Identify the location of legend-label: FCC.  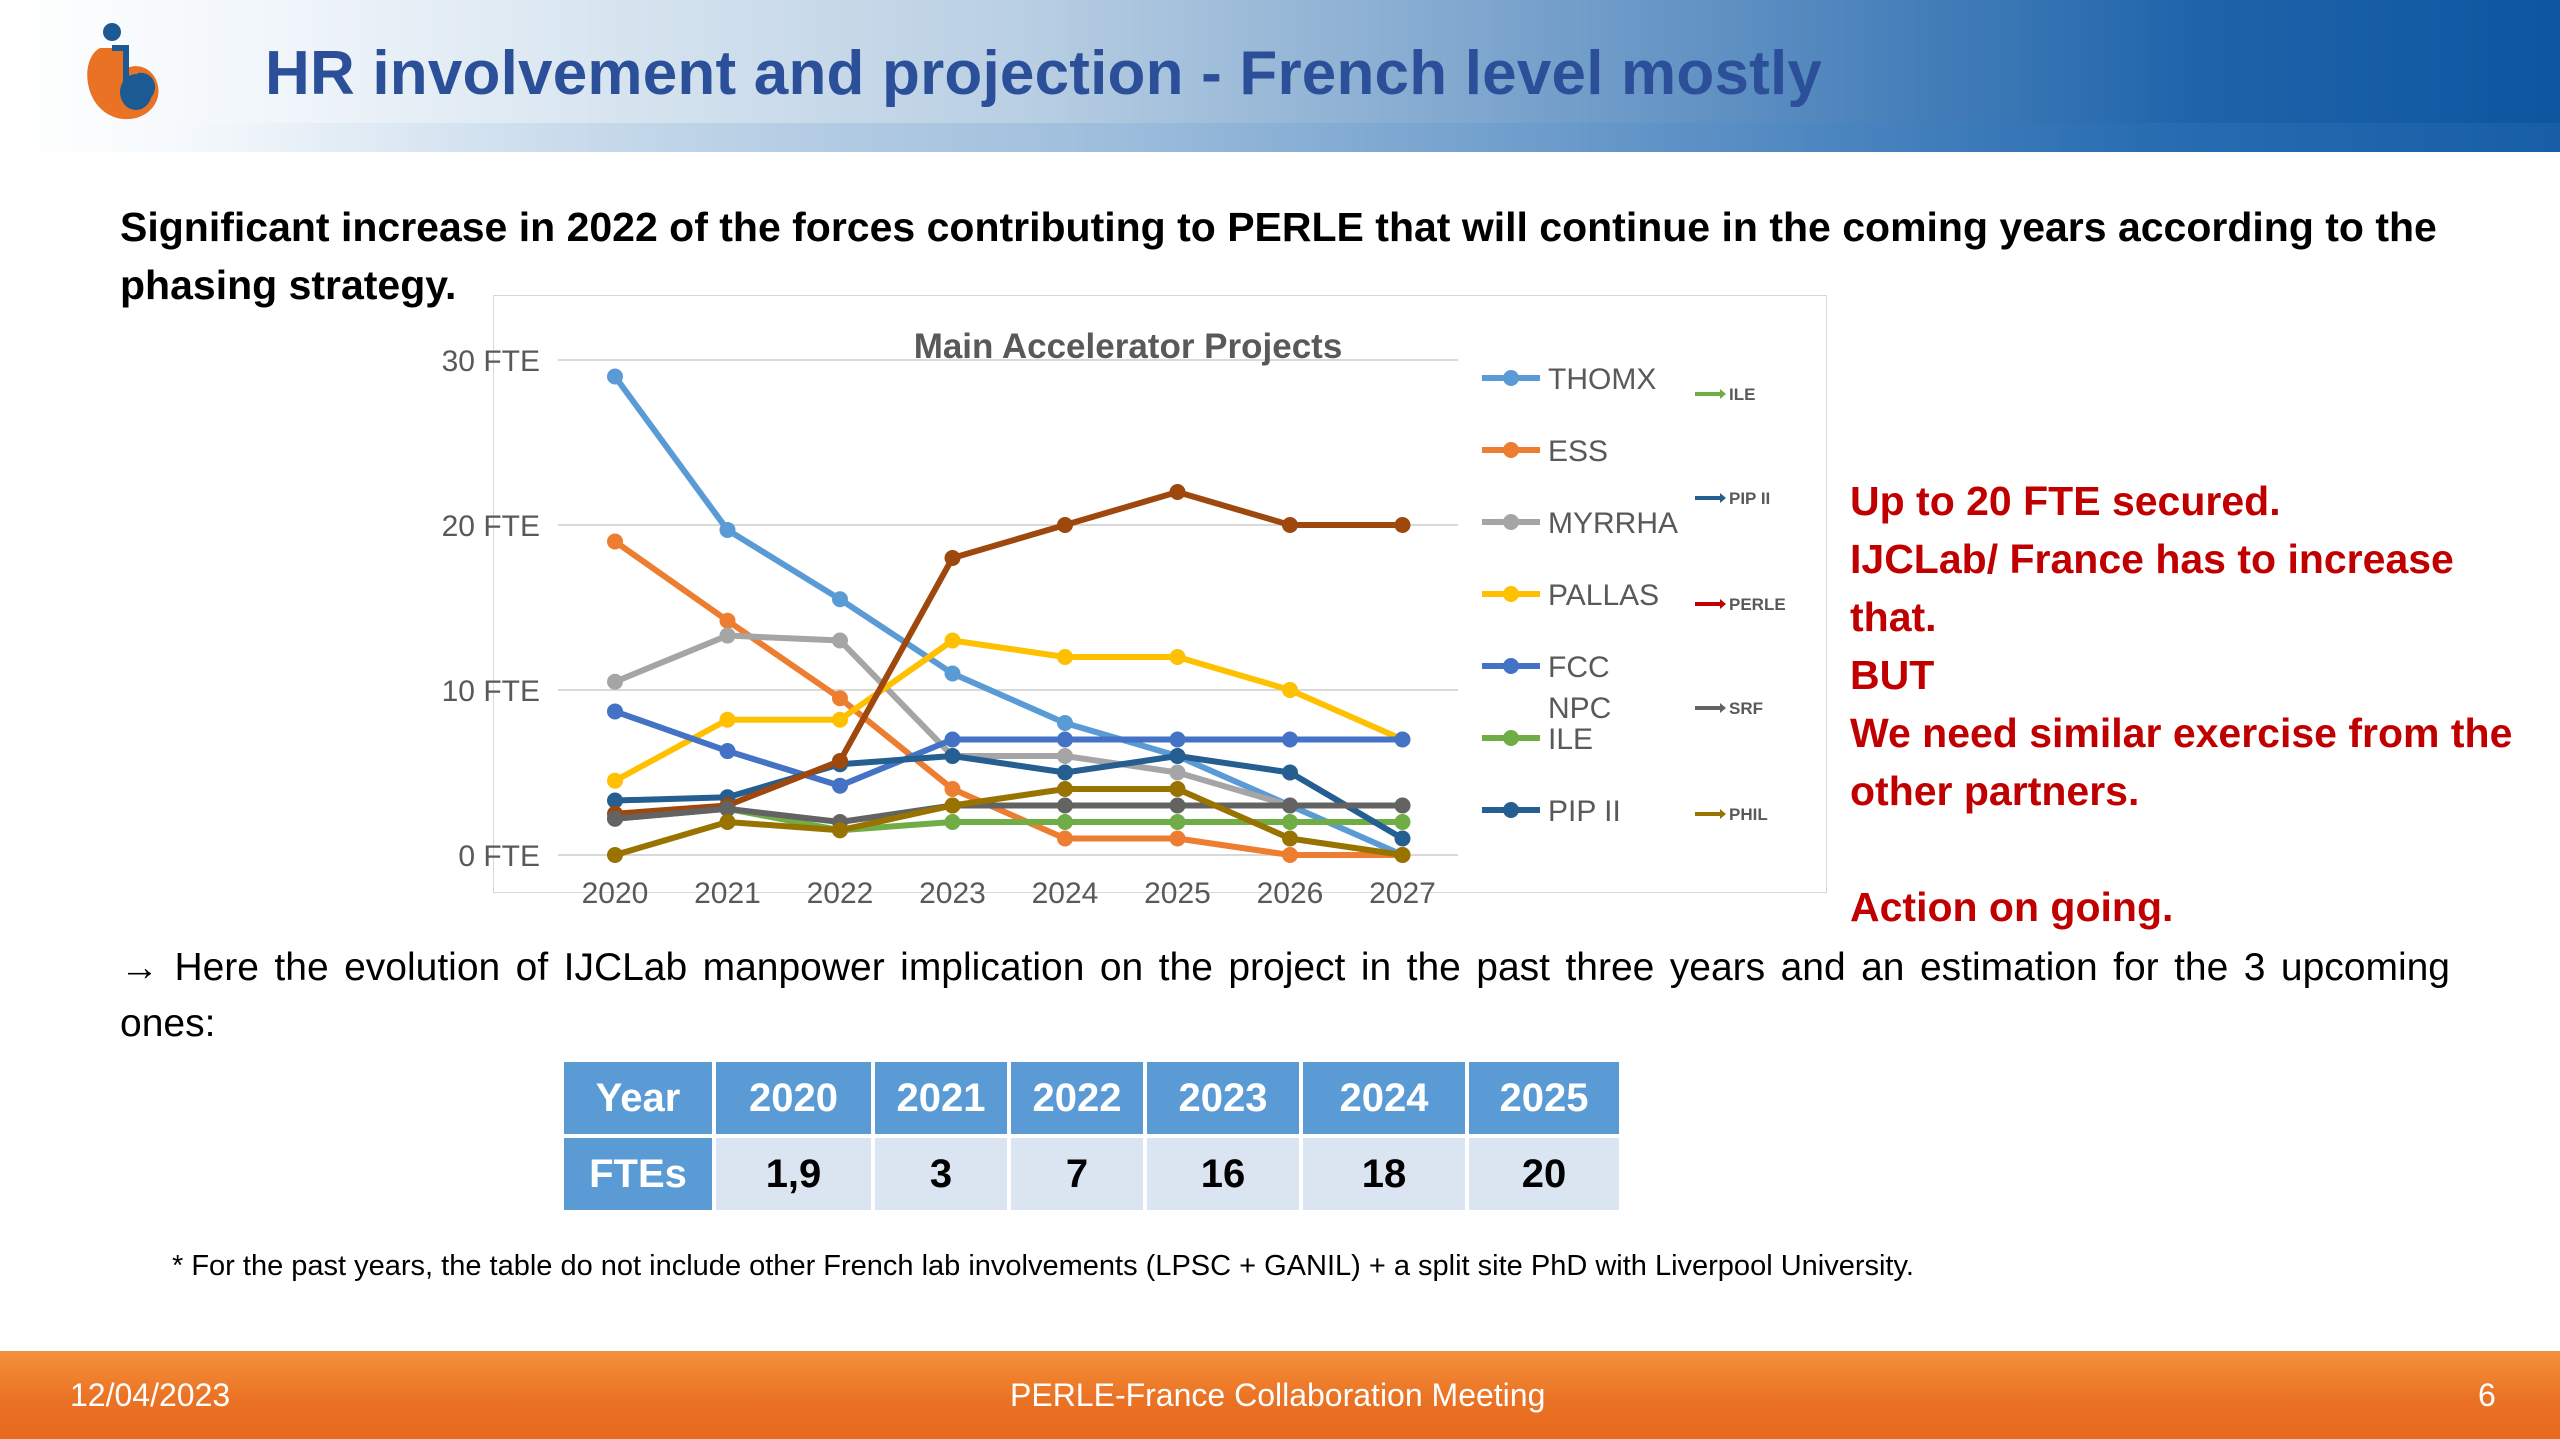
(1579, 667).